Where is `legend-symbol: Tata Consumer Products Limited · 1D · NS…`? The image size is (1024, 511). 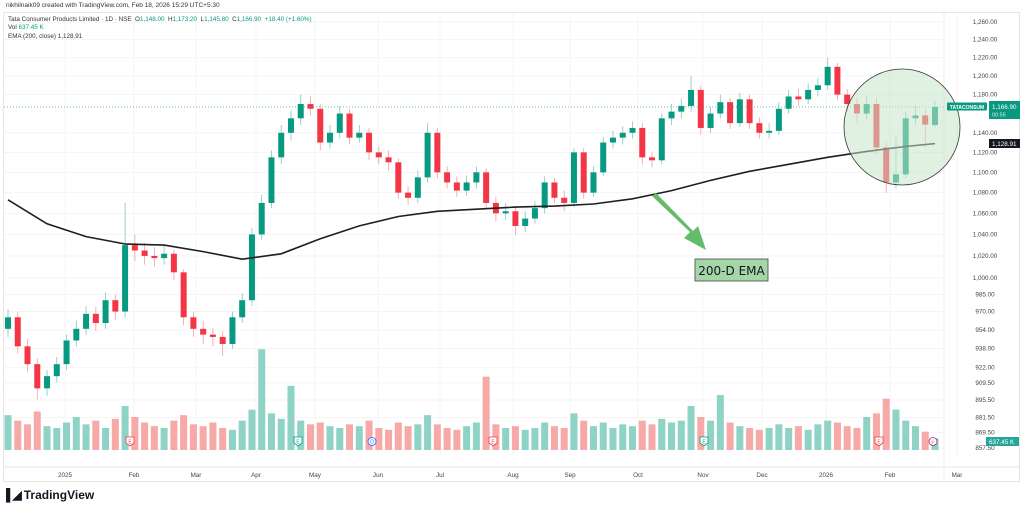
legend-symbol: Tata Consumer Products Limited · 1D · NS… is located at coordinates (70, 19).